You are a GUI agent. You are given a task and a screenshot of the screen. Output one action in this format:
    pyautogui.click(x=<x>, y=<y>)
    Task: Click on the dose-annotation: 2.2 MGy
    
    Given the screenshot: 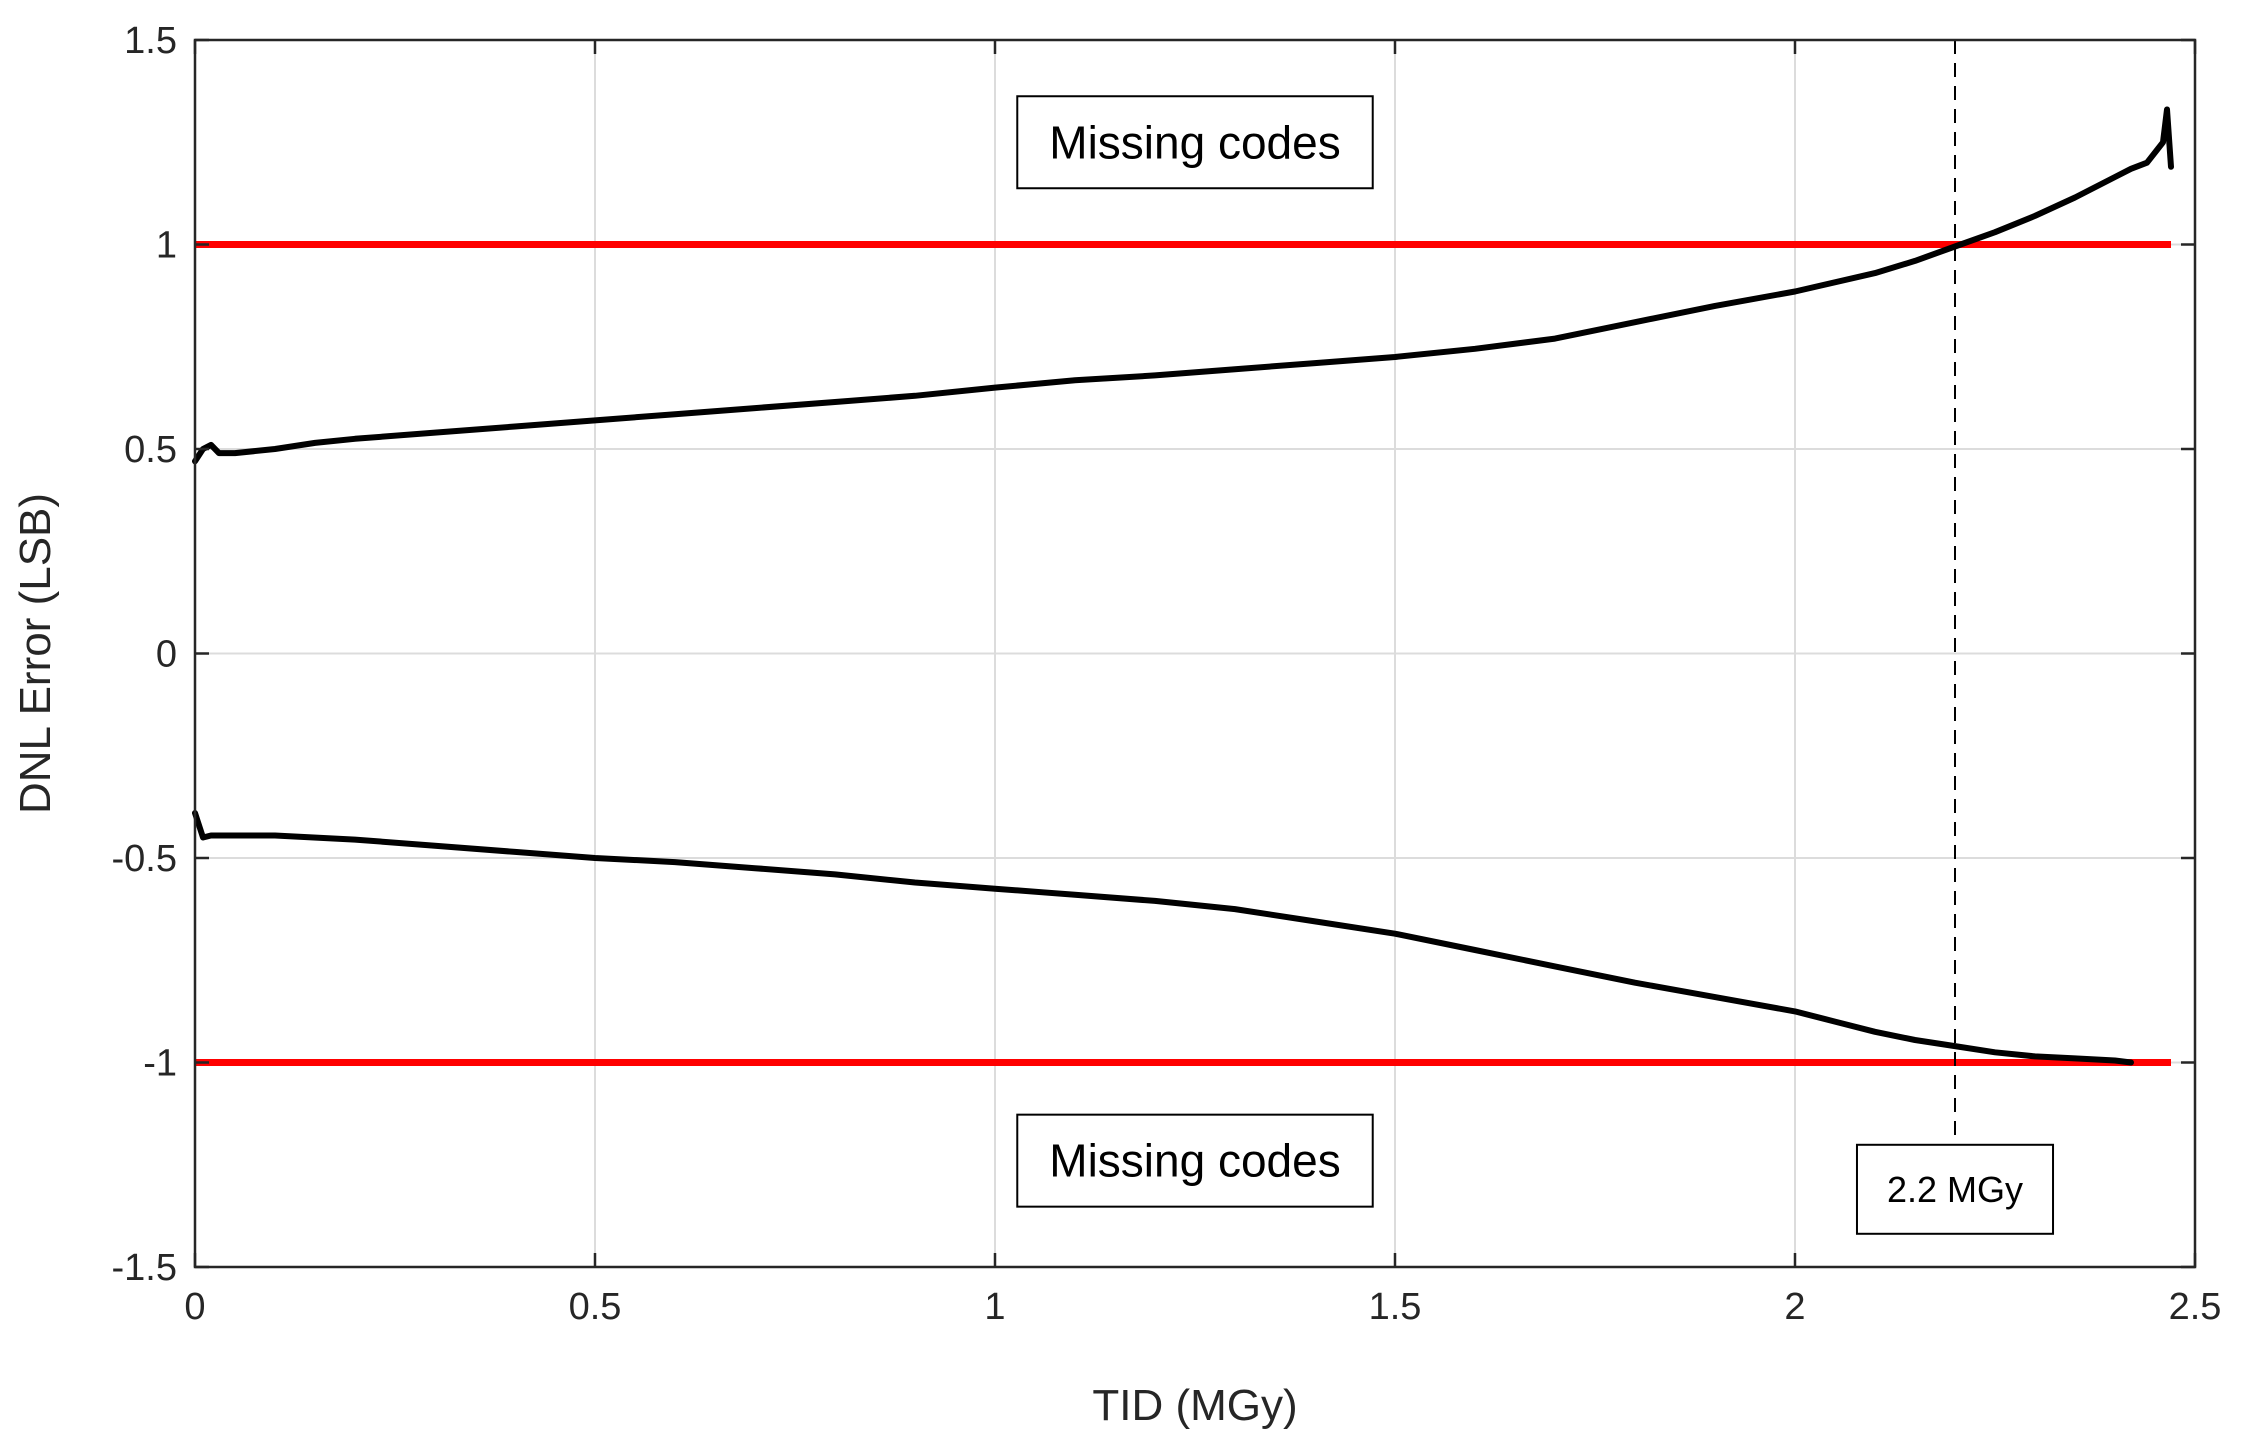 What is the action you would take?
    pyautogui.click(x=1955, y=1189)
    